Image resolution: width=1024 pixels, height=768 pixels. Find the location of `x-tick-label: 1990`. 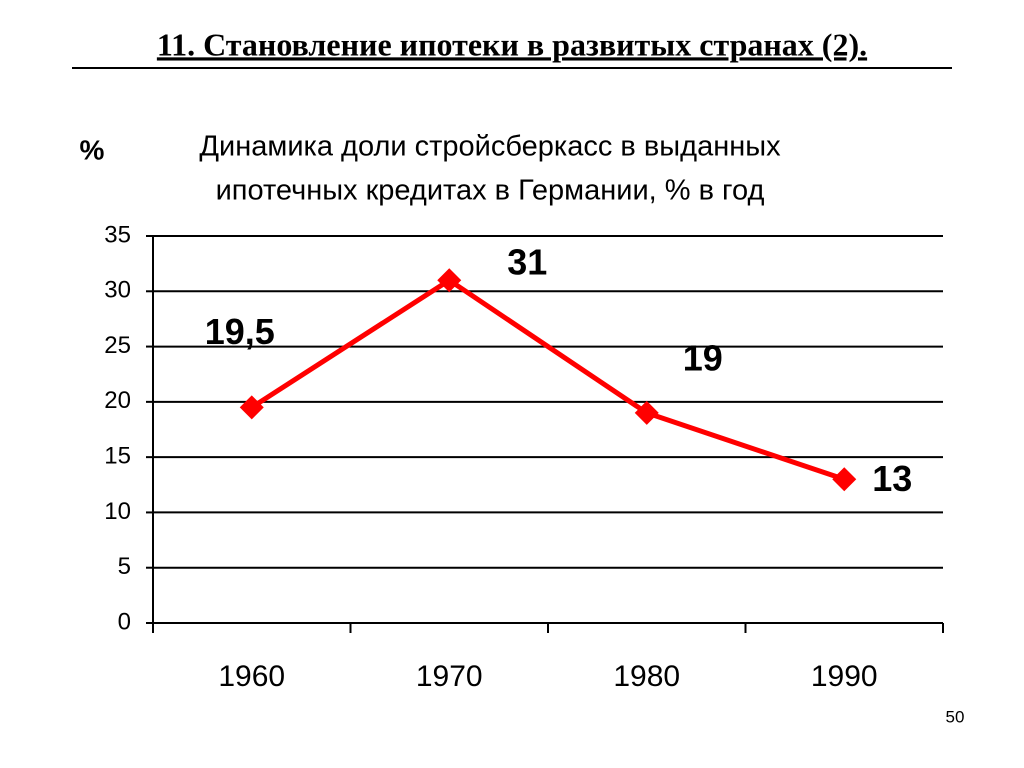

x-tick-label: 1990 is located at coordinates (844, 676).